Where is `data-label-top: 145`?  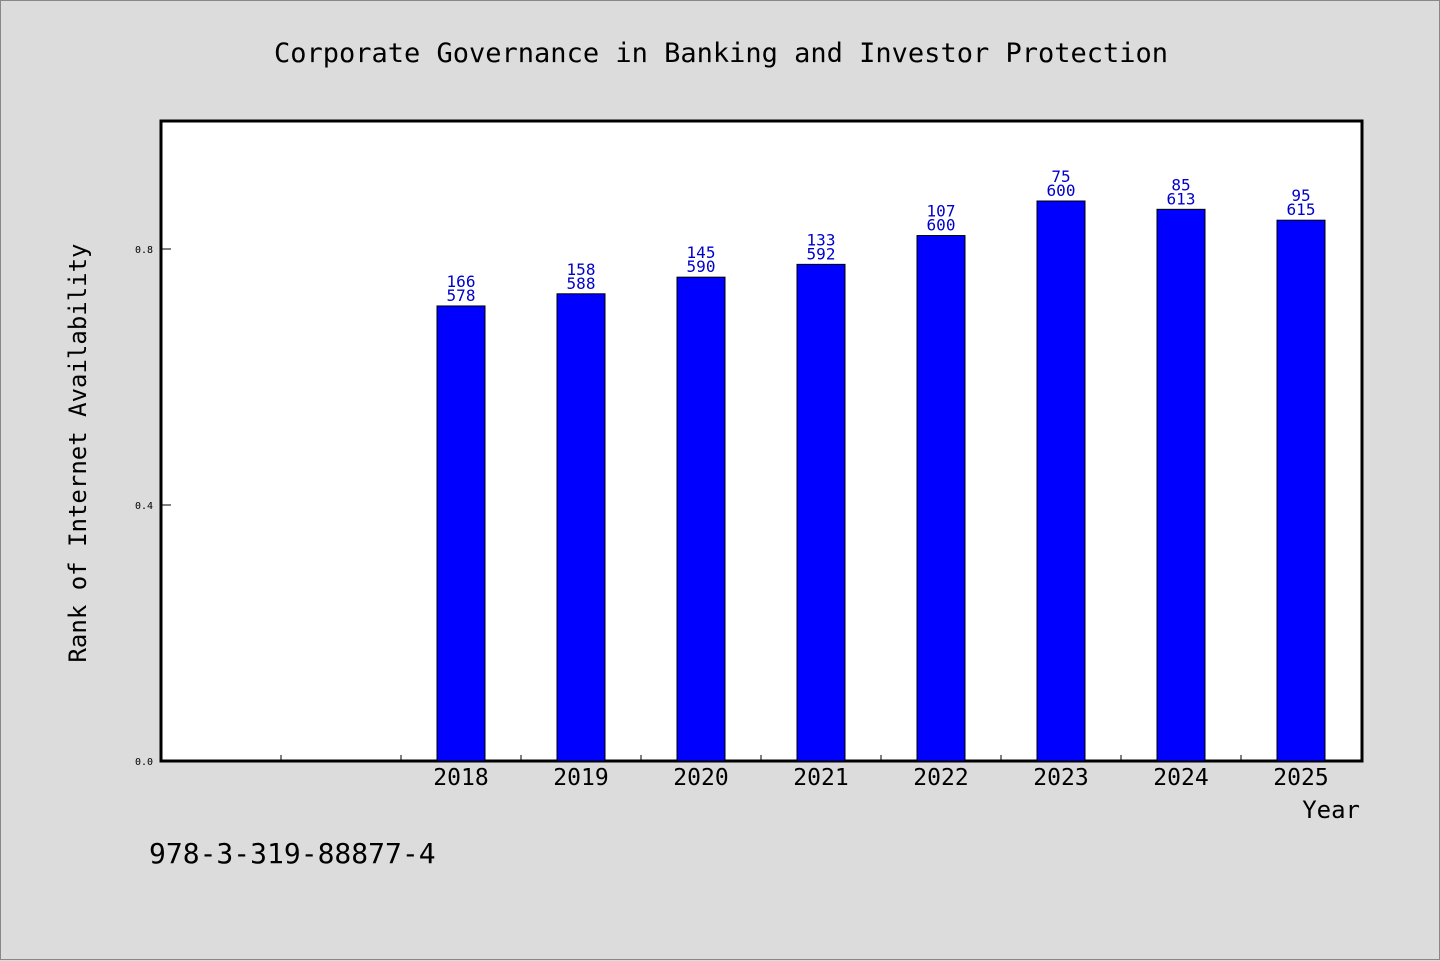
data-label-top: 145 is located at coordinates (701, 252).